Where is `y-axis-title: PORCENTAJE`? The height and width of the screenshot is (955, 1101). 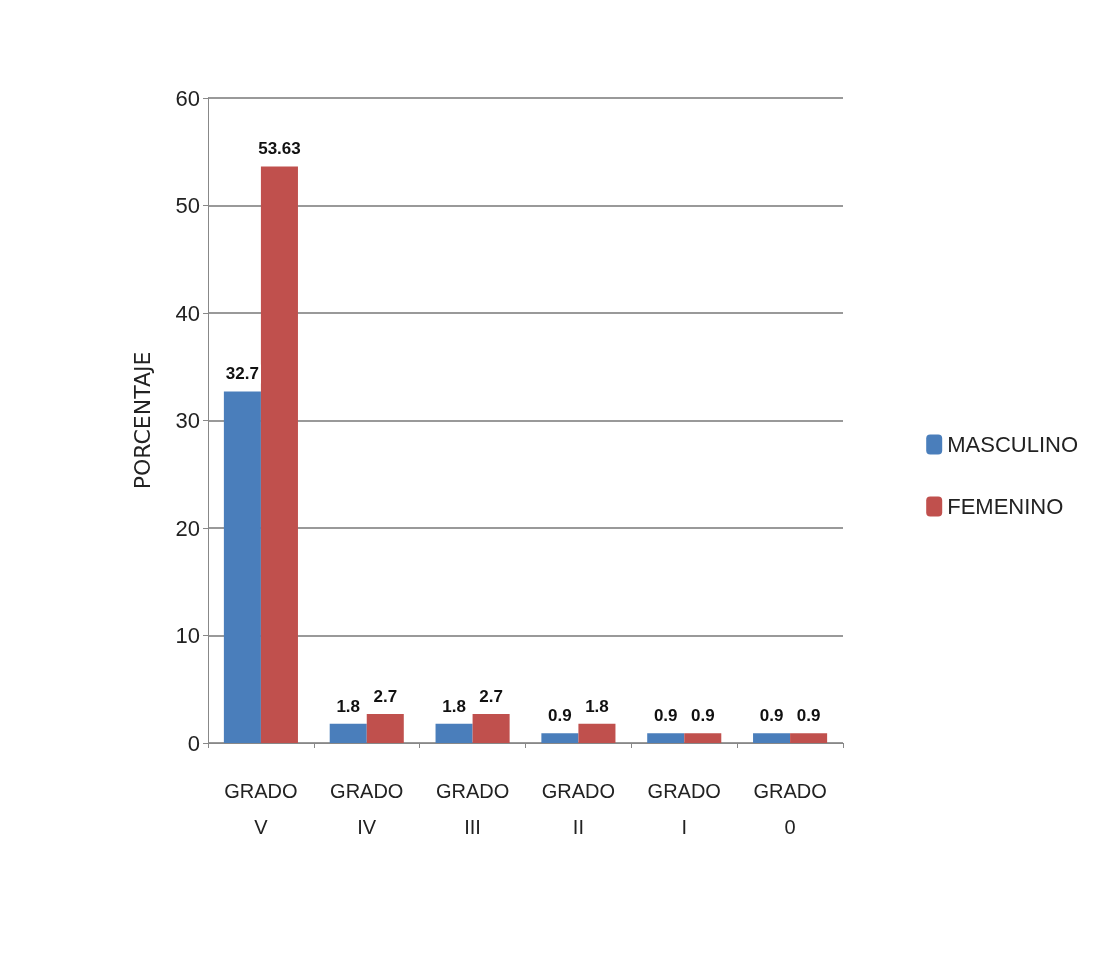
y-axis-title: PORCENTAJE is located at coordinates (142, 420).